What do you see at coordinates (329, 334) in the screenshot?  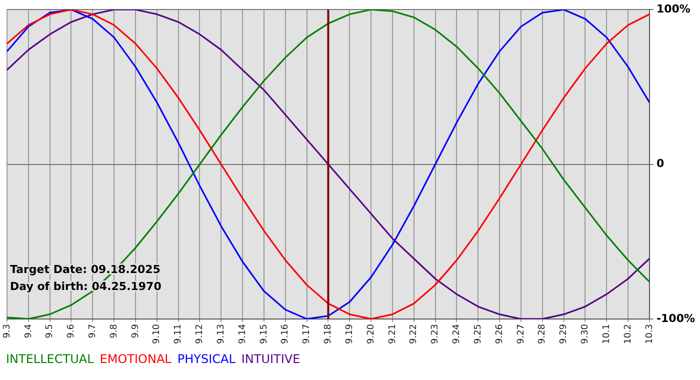 I see `x-tick-label: 9.18` at bounding box center [329, 334].